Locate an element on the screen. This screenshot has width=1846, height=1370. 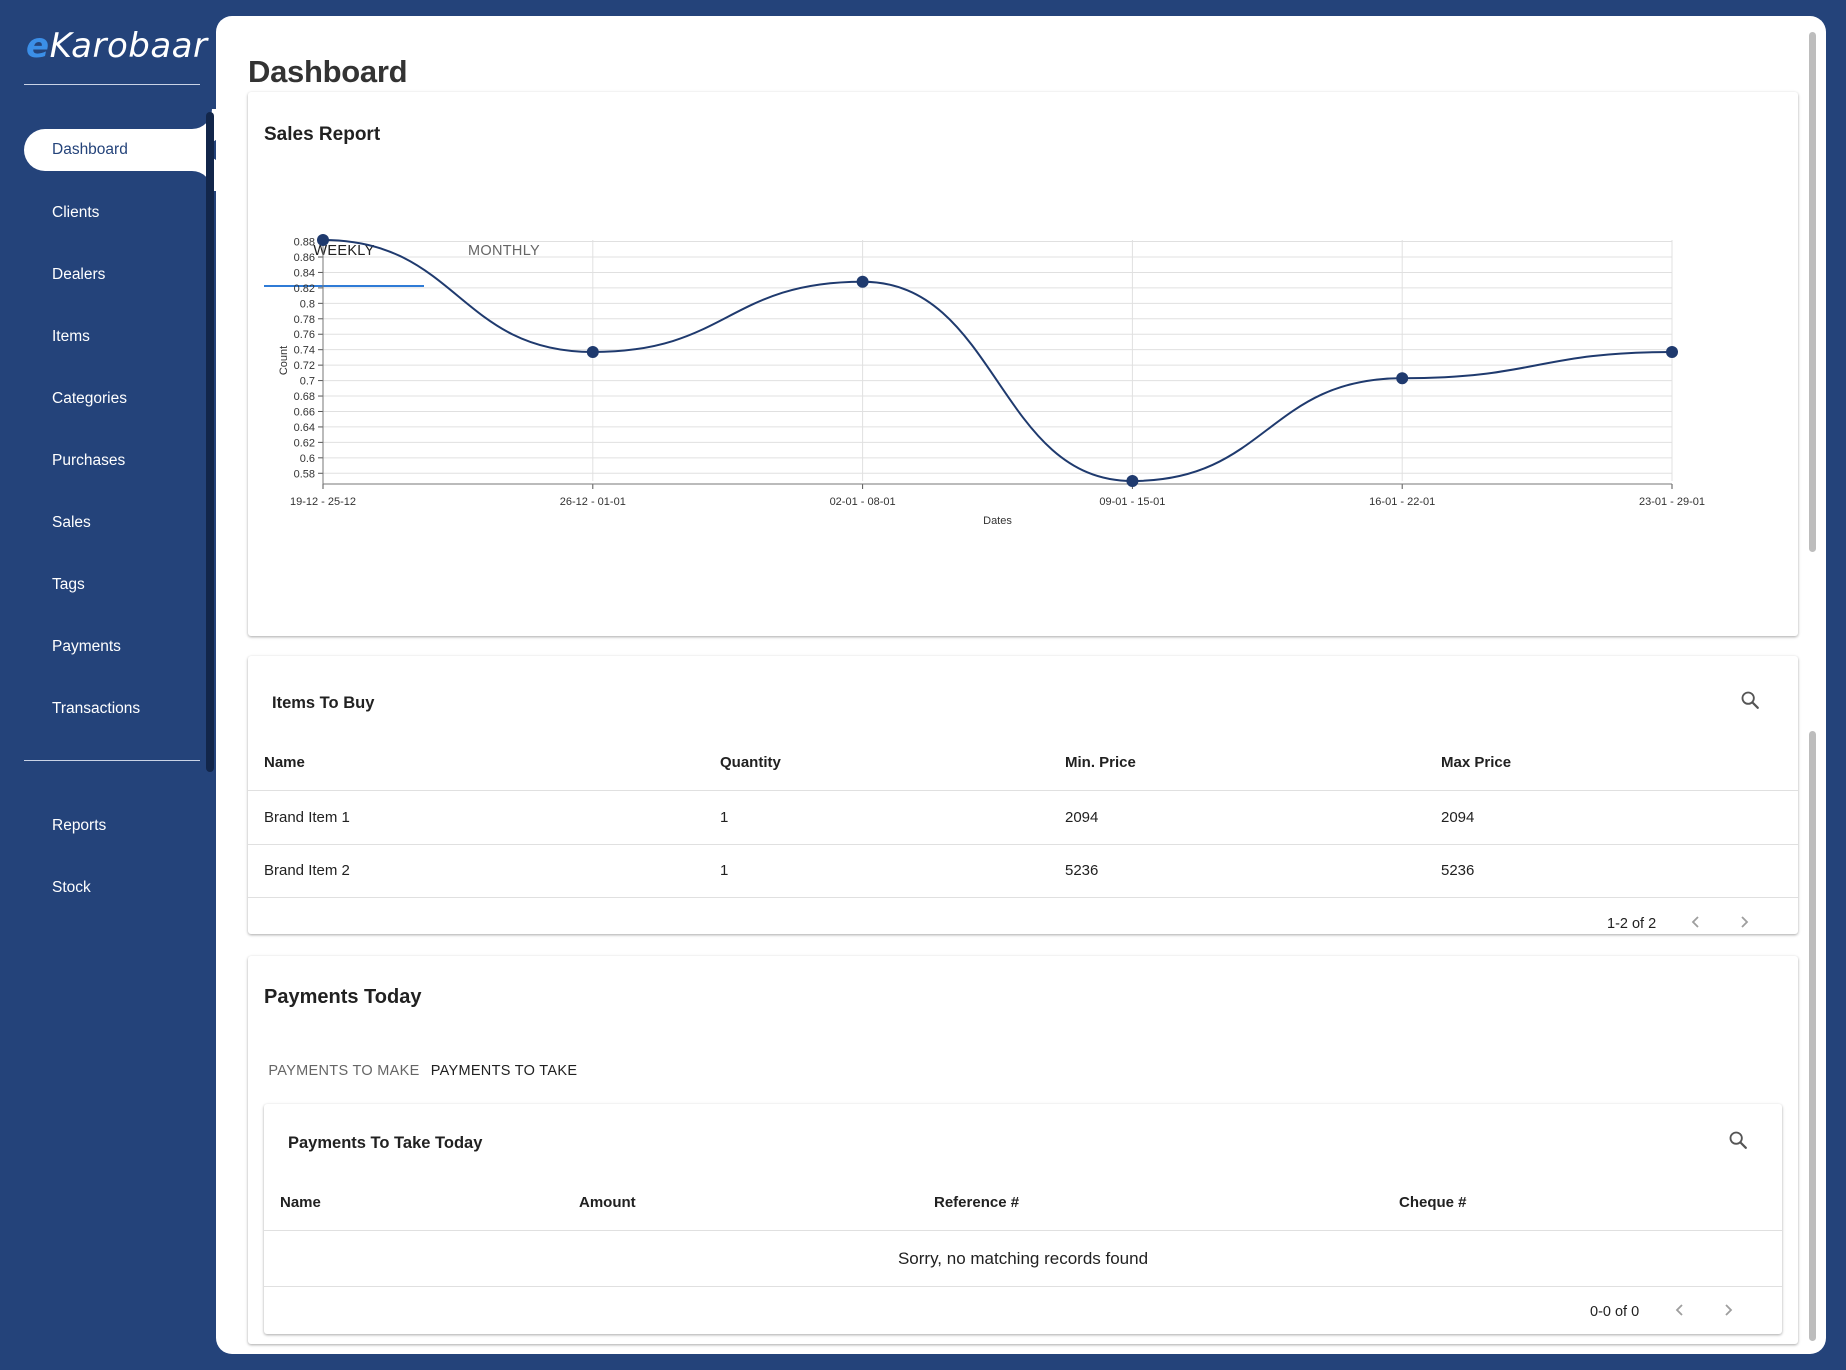
sidebar-item-tags: Tags is located at coordinates (118, 585).